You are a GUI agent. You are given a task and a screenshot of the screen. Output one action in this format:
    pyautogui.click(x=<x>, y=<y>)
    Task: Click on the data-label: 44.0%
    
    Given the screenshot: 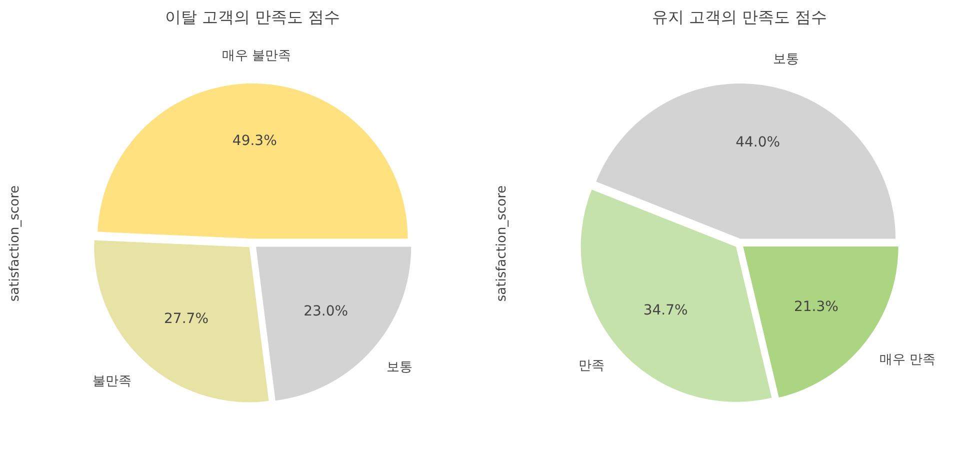 What is the action you would take?
    pyautogui.click(x=758, y=142)
    